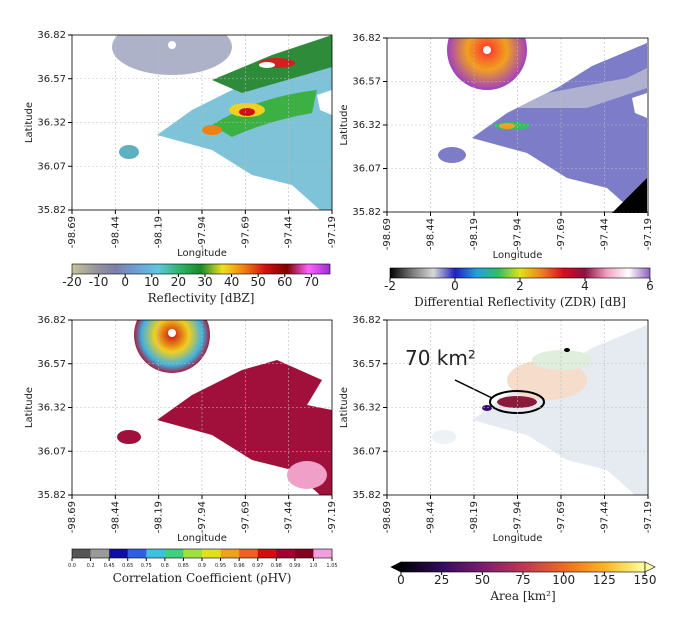  I want to click on colorbar-tick-label: 0.45, so click(109, 566).